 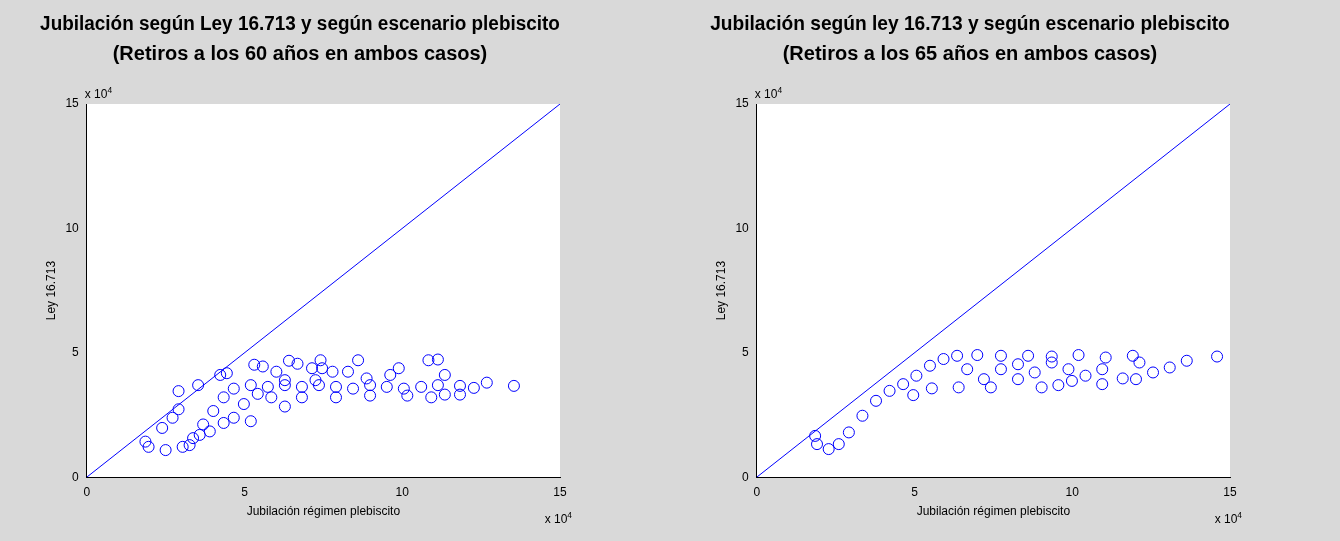 I want to click on chart-subtitle: (Retiros a los 60 años en ambos casos), so click(x=300, y=52).